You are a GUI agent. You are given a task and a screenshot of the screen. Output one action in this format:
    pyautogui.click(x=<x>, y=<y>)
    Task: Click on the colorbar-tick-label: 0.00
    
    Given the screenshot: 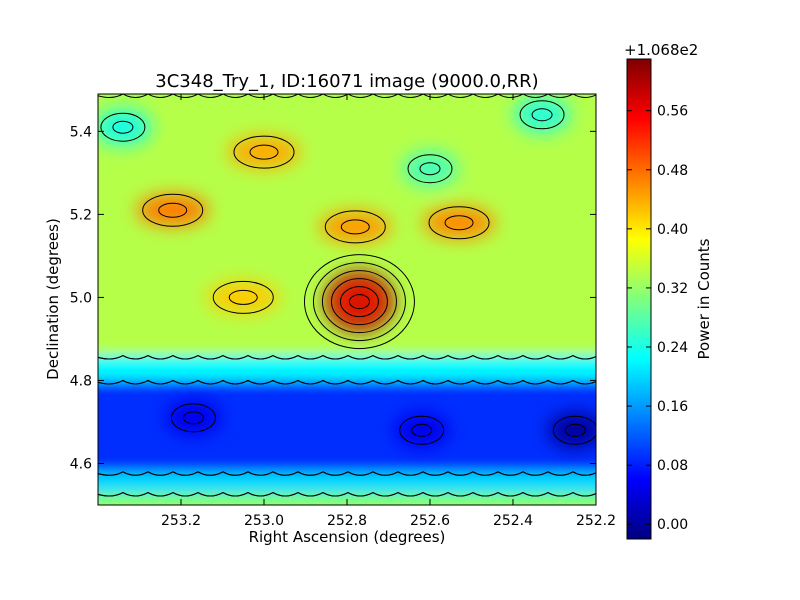 What is the action you would take?
    pyautogui.click(x=672, y=525)
    